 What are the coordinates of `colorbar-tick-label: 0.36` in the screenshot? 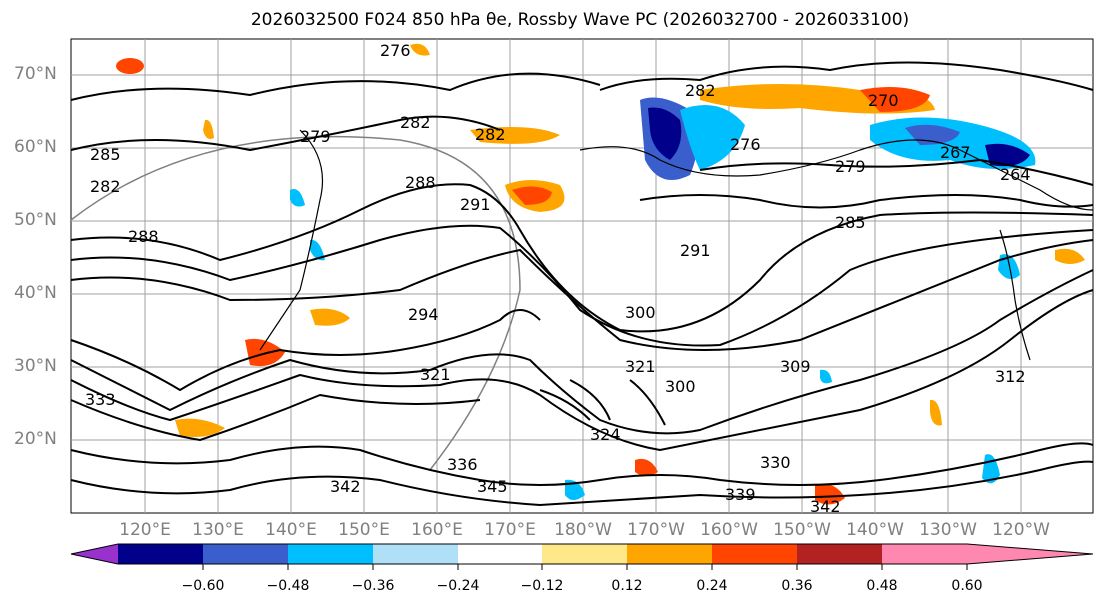 It's located at (797, 586).